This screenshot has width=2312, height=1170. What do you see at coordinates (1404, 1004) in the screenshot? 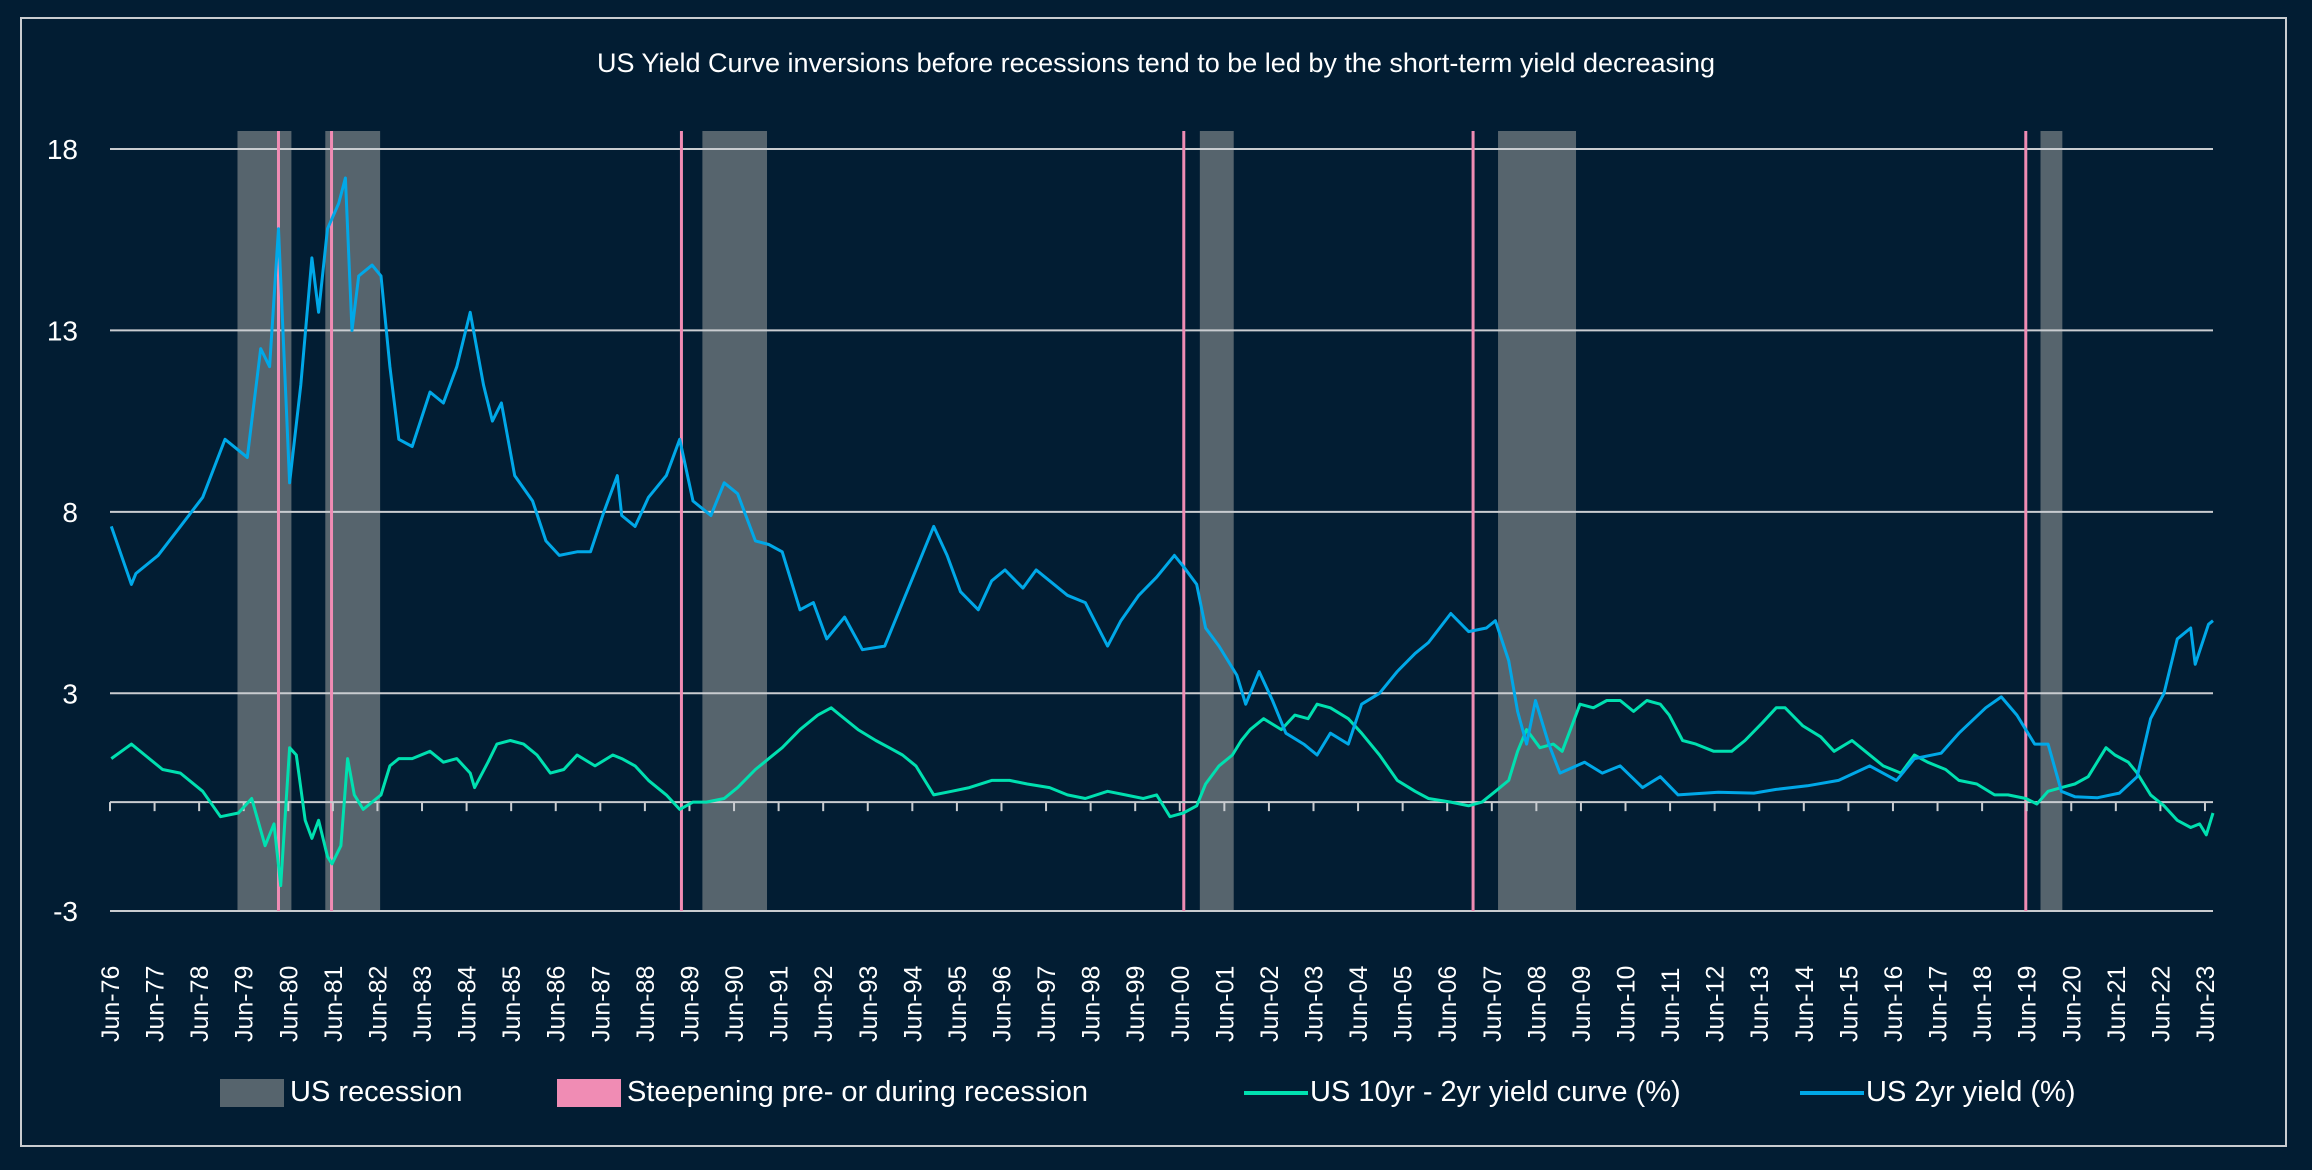
I see `x-tick-label: Jun-05` at bounding box center [1404, 1004].